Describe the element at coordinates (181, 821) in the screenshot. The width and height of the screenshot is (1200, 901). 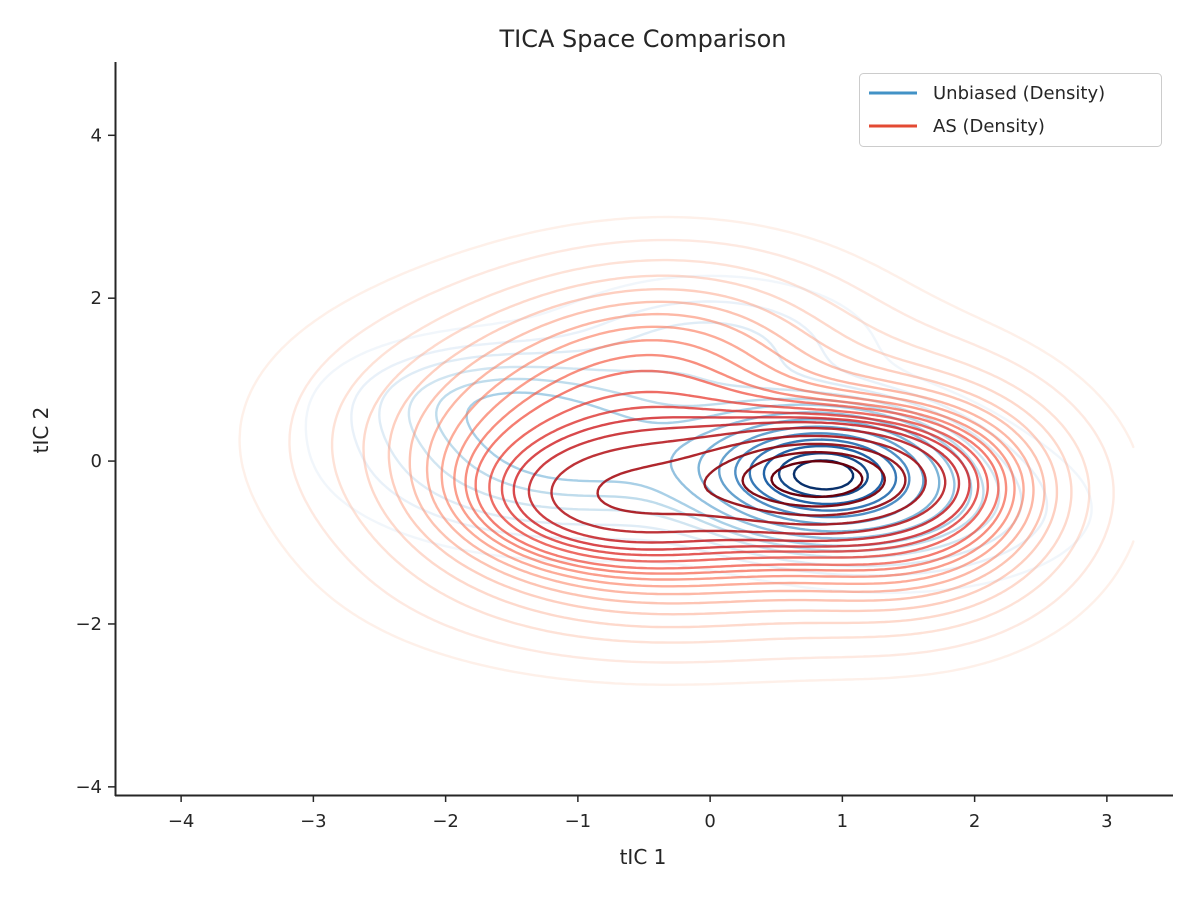
I see `x-tick-label: −4` at that location.